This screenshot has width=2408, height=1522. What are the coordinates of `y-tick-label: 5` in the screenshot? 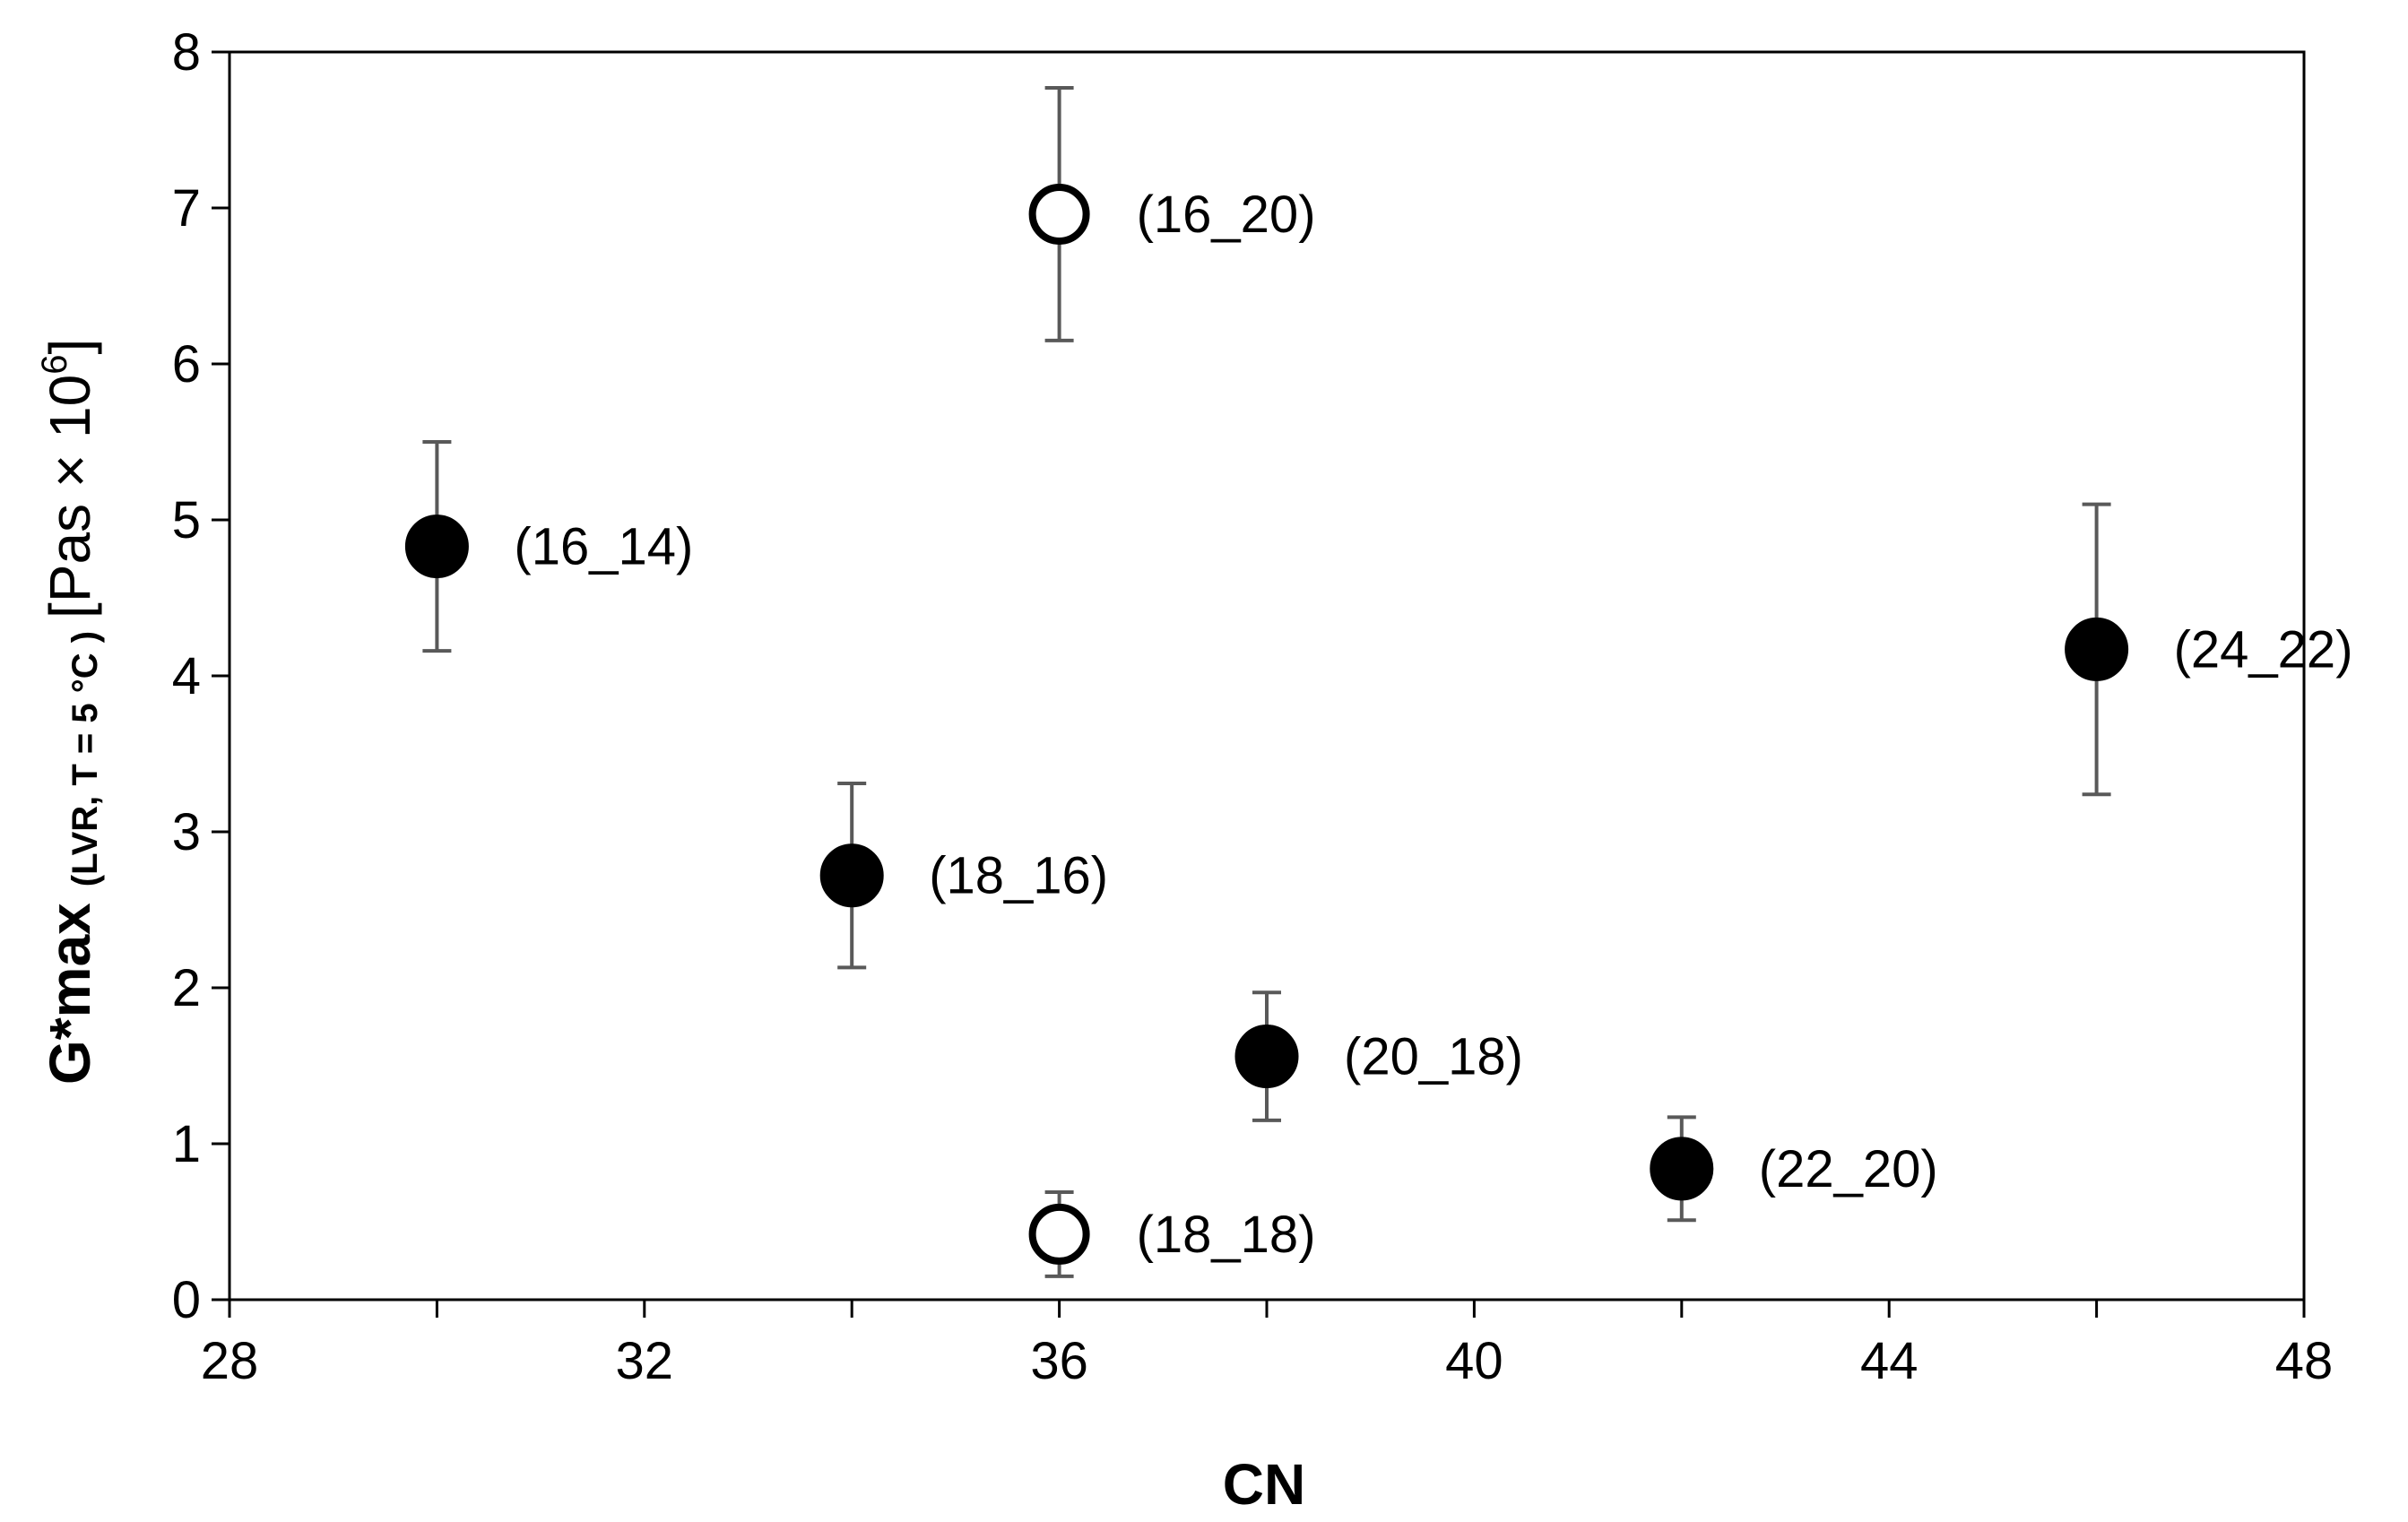 It's located at (186, 520).